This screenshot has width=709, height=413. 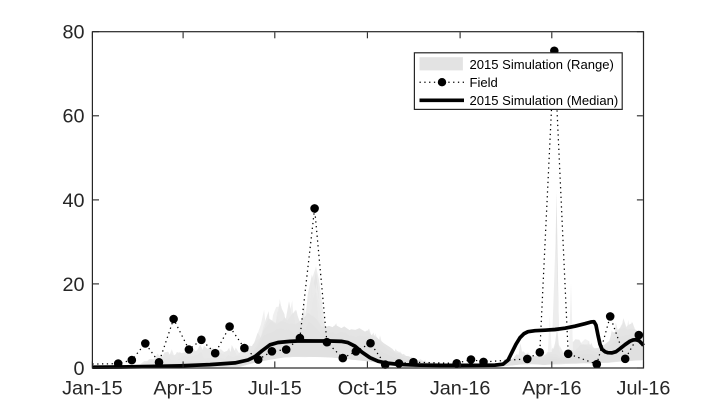 I want to click on svg-text: 0, so click(x=78, y=369).